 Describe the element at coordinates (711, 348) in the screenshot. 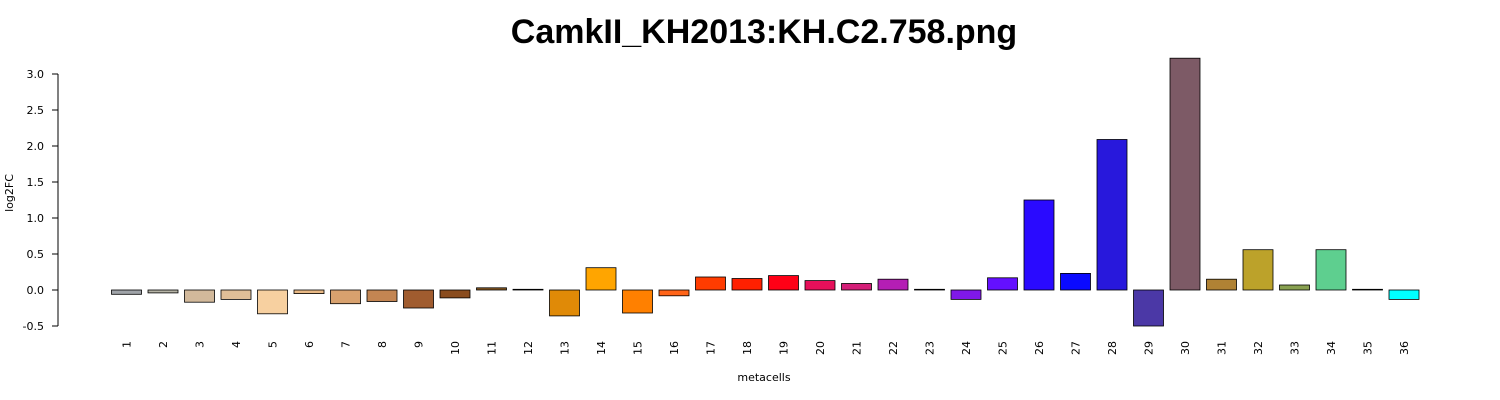

I see `x-tick-label: 17` at that location.